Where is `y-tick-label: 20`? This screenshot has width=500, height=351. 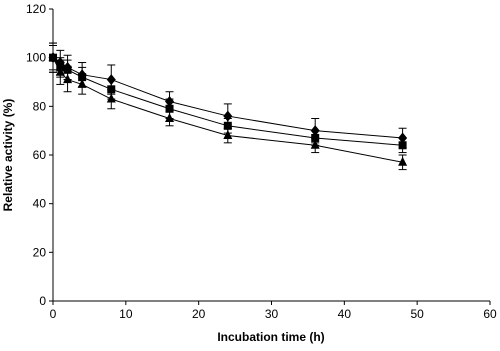
y-tick-label: 20 is located at coordinates (40, 252).